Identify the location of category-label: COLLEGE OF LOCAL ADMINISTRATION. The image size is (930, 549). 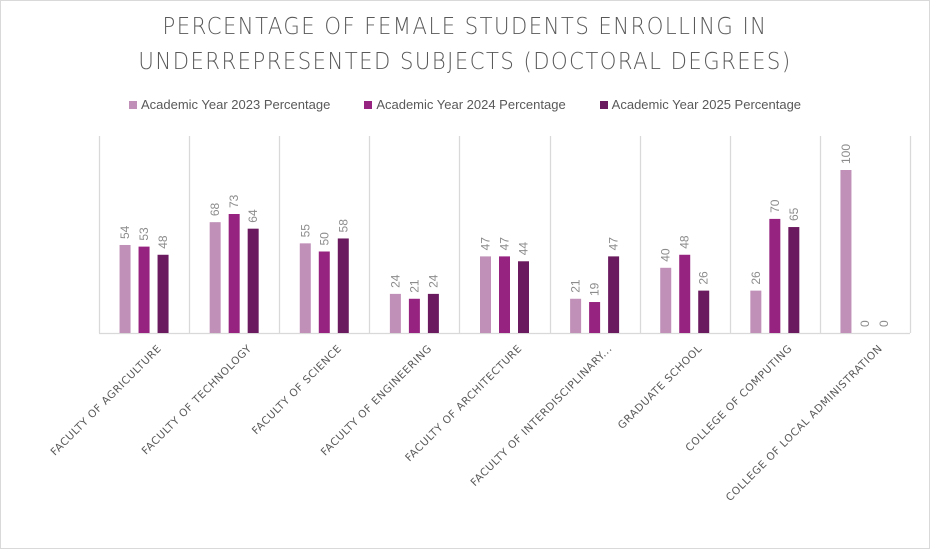
(804, 423).